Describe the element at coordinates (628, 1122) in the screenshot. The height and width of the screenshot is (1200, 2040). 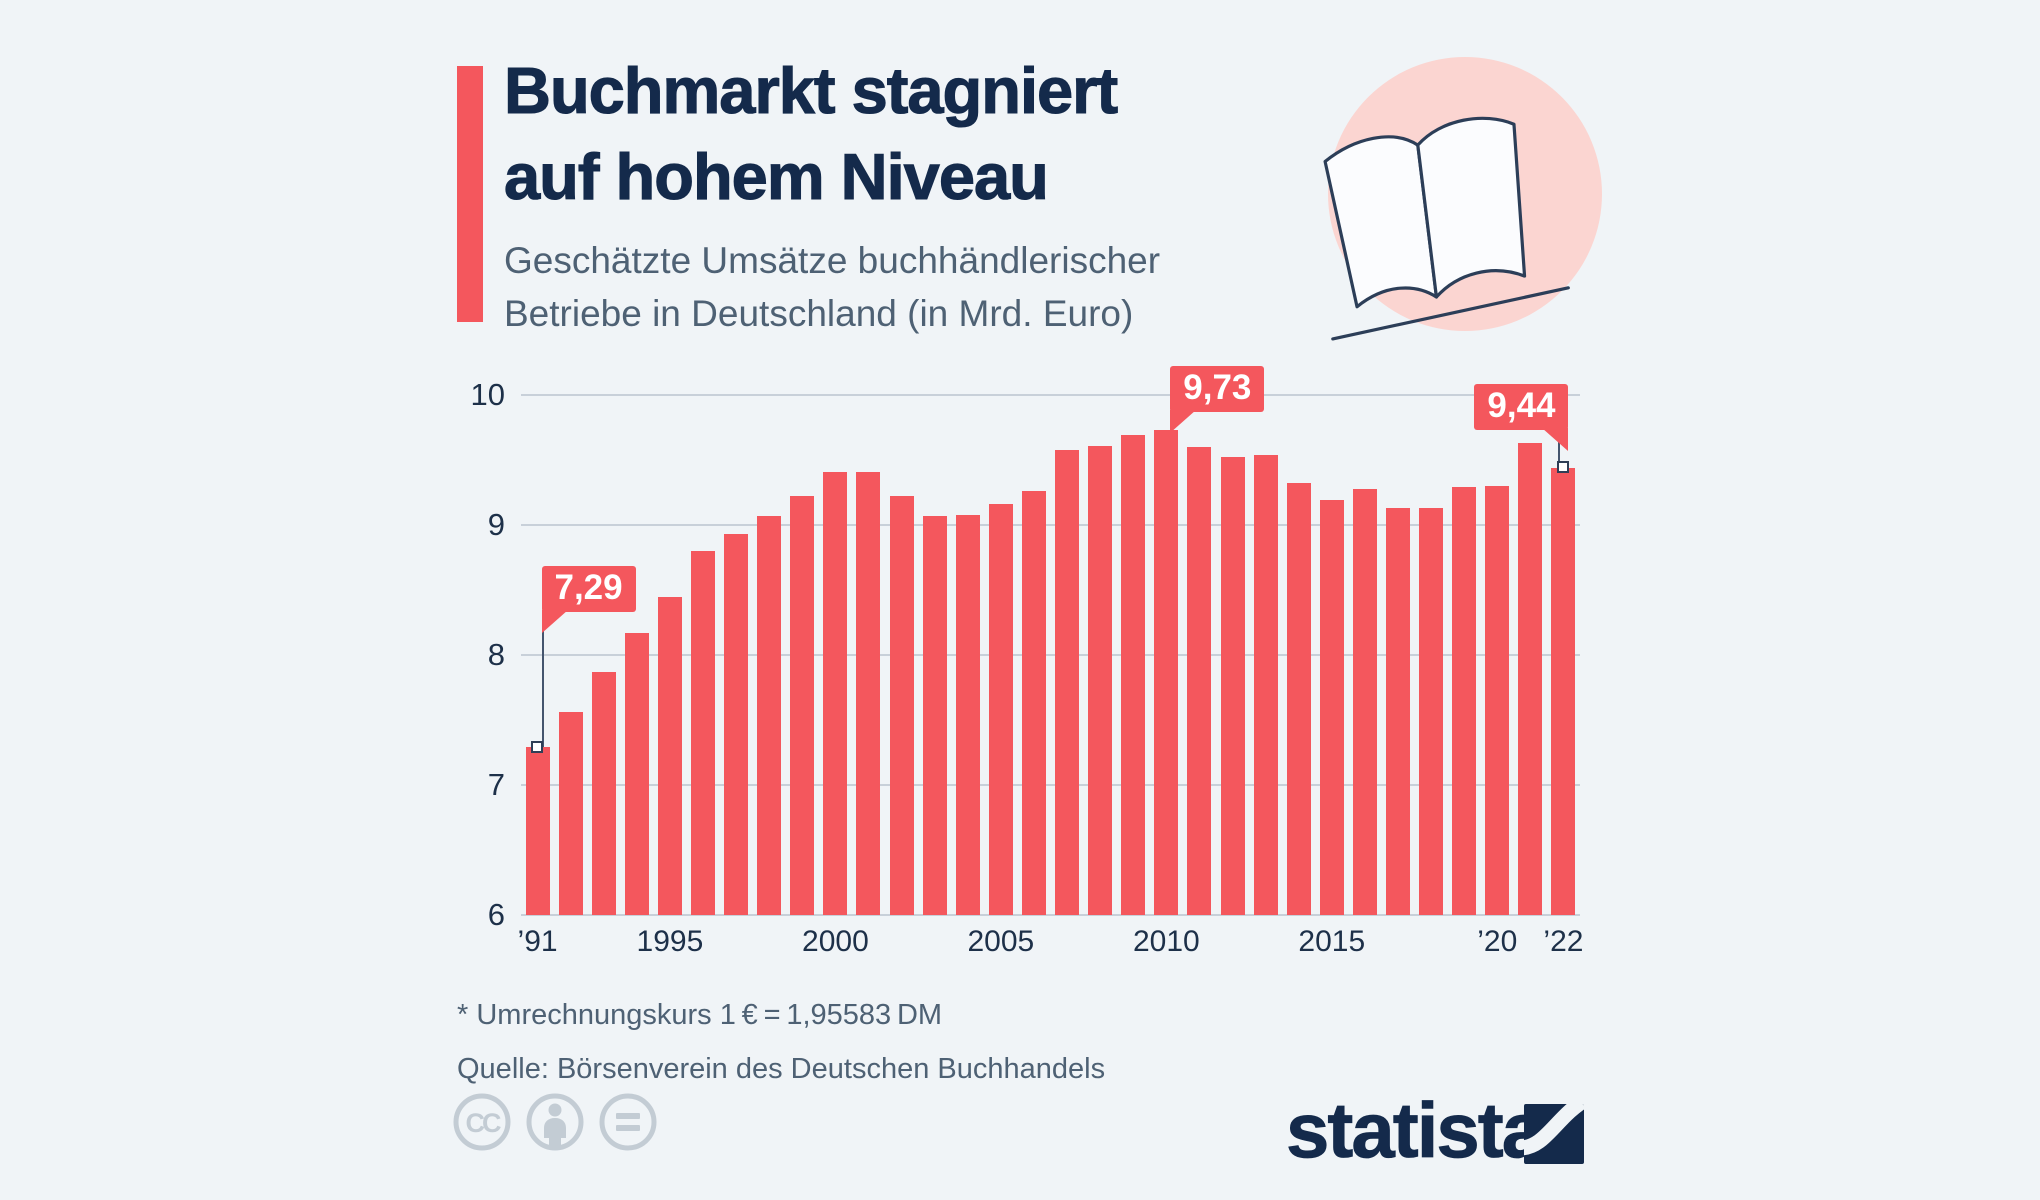
I see `no-derivatives-icon` at that location.